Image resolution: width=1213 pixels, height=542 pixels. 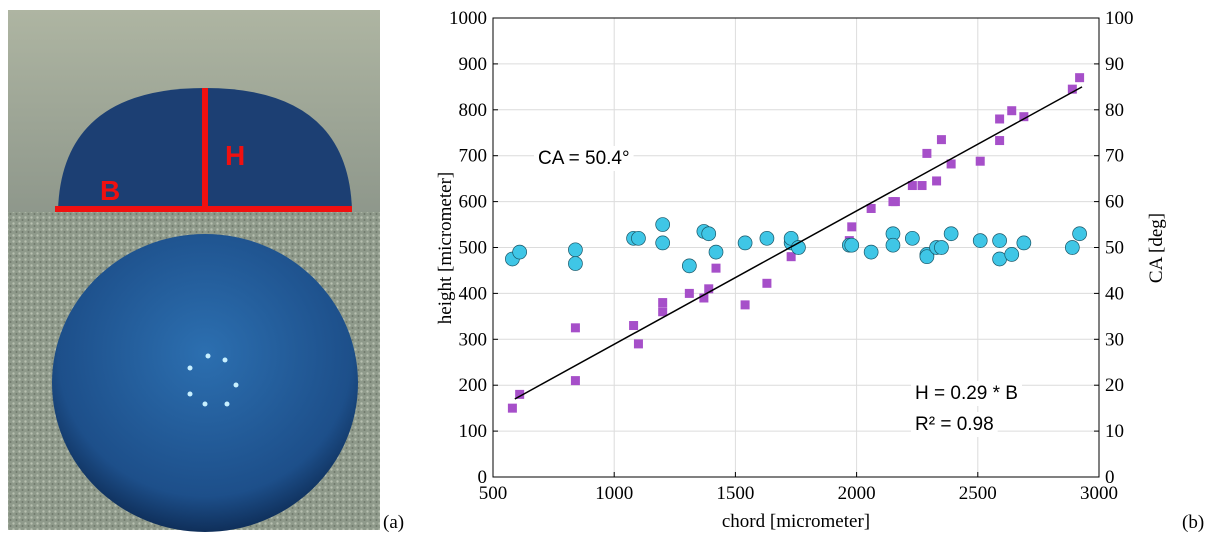 What do you see at coordinates (473, 248) in the screenshot?
I see `y-tick-label: 500` at bounding box center [473, 248].